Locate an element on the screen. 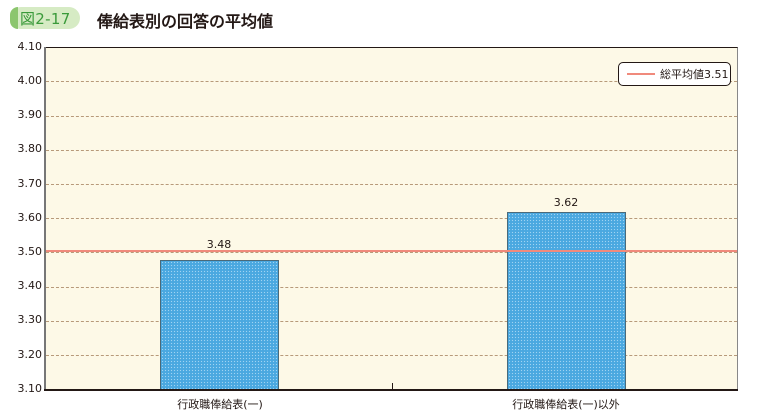  legend: 総平均値3.51 is located at coordinates (674, 74).